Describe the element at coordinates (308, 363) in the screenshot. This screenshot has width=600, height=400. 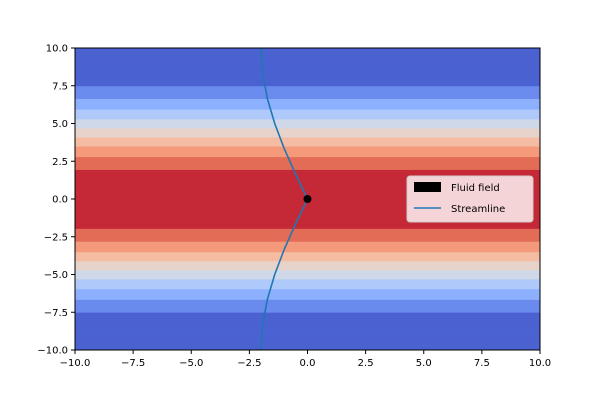
I see `x-tick-label: 0.0` at that location.